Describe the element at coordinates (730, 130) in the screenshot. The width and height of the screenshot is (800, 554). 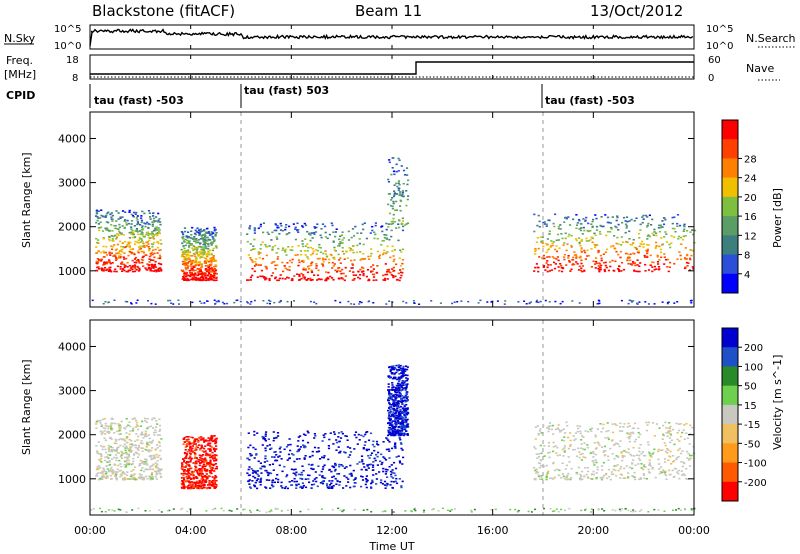
I see `power-colorbar-swatch` at that location.